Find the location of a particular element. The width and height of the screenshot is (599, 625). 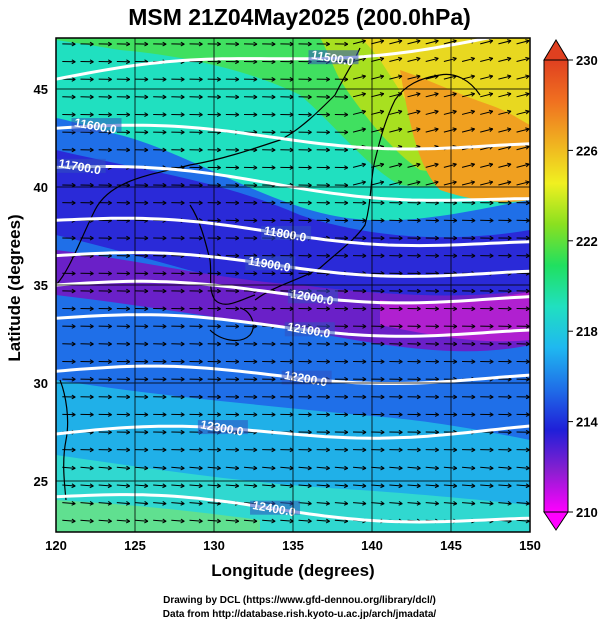

y-tick-label: 25 is located at coordinates (41, 481).